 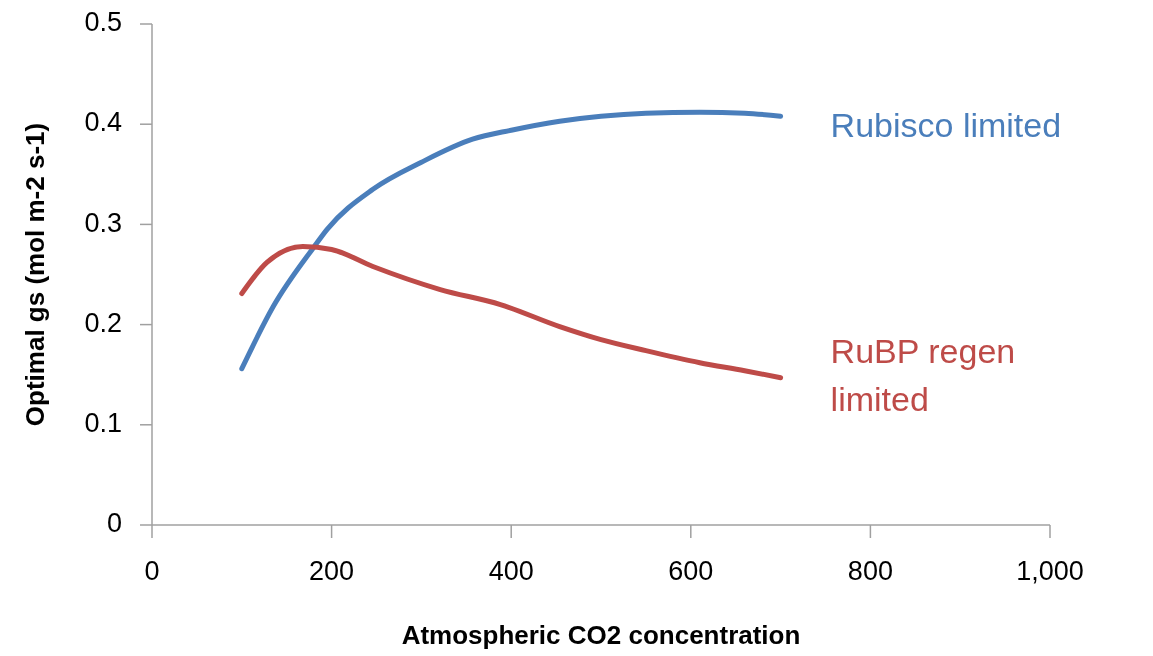 What do you see at coordinates (511, 571) in the screenshot?
I see `x-tick-label: 400` at bounding box center [511, 571].